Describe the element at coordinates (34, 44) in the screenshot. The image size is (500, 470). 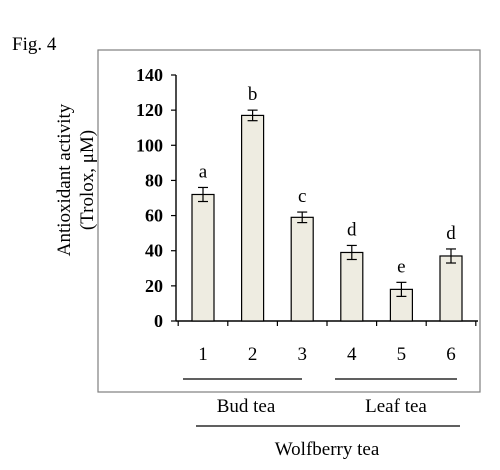
I see `figure-label: Fig. 4` at that location.